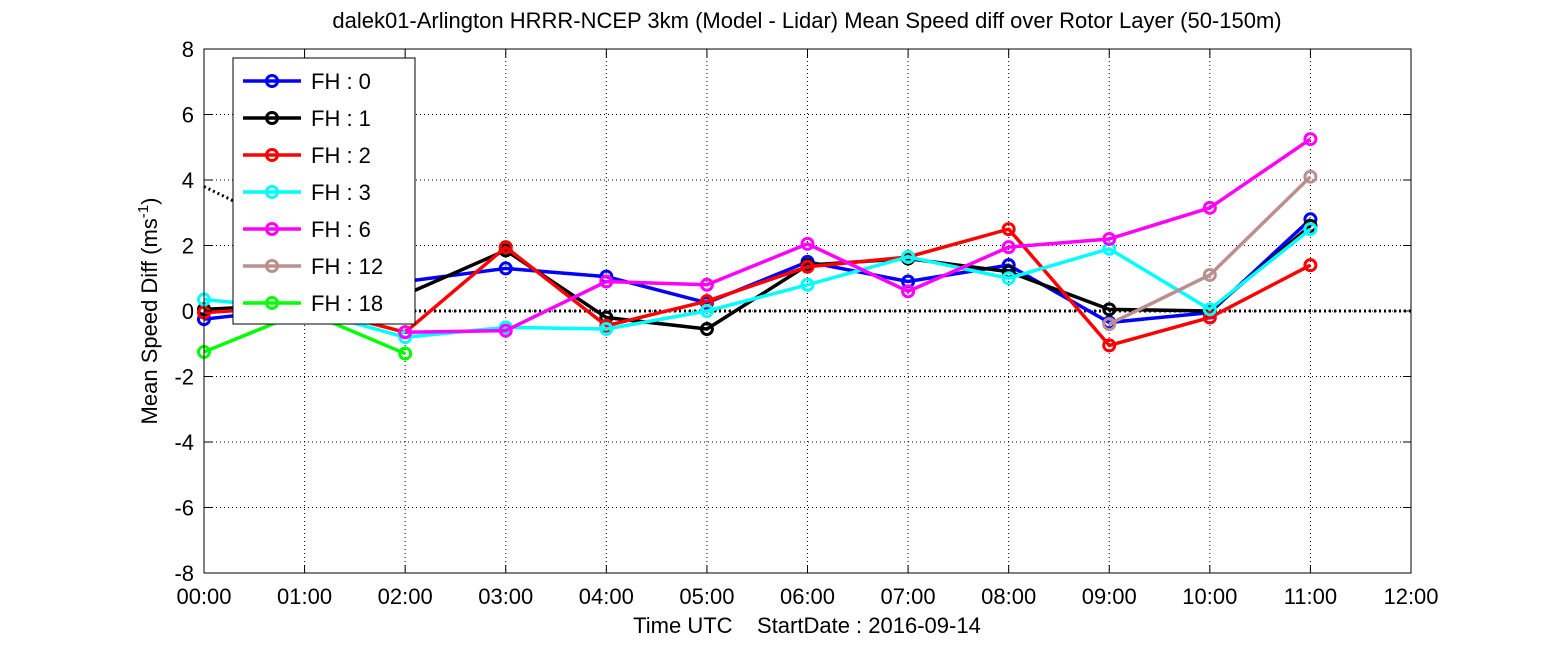 The height and width of the screenshot is (656, 1559). I want to click on y-tick-label: -6, so click(184, 508).